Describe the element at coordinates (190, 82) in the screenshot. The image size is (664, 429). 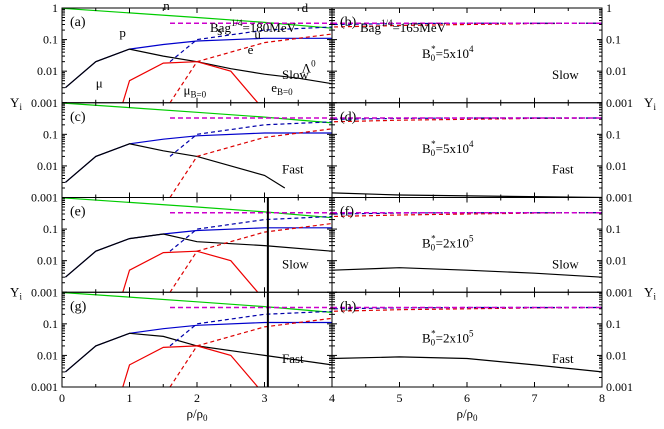
I see `series-μ-panel-a` at that location.